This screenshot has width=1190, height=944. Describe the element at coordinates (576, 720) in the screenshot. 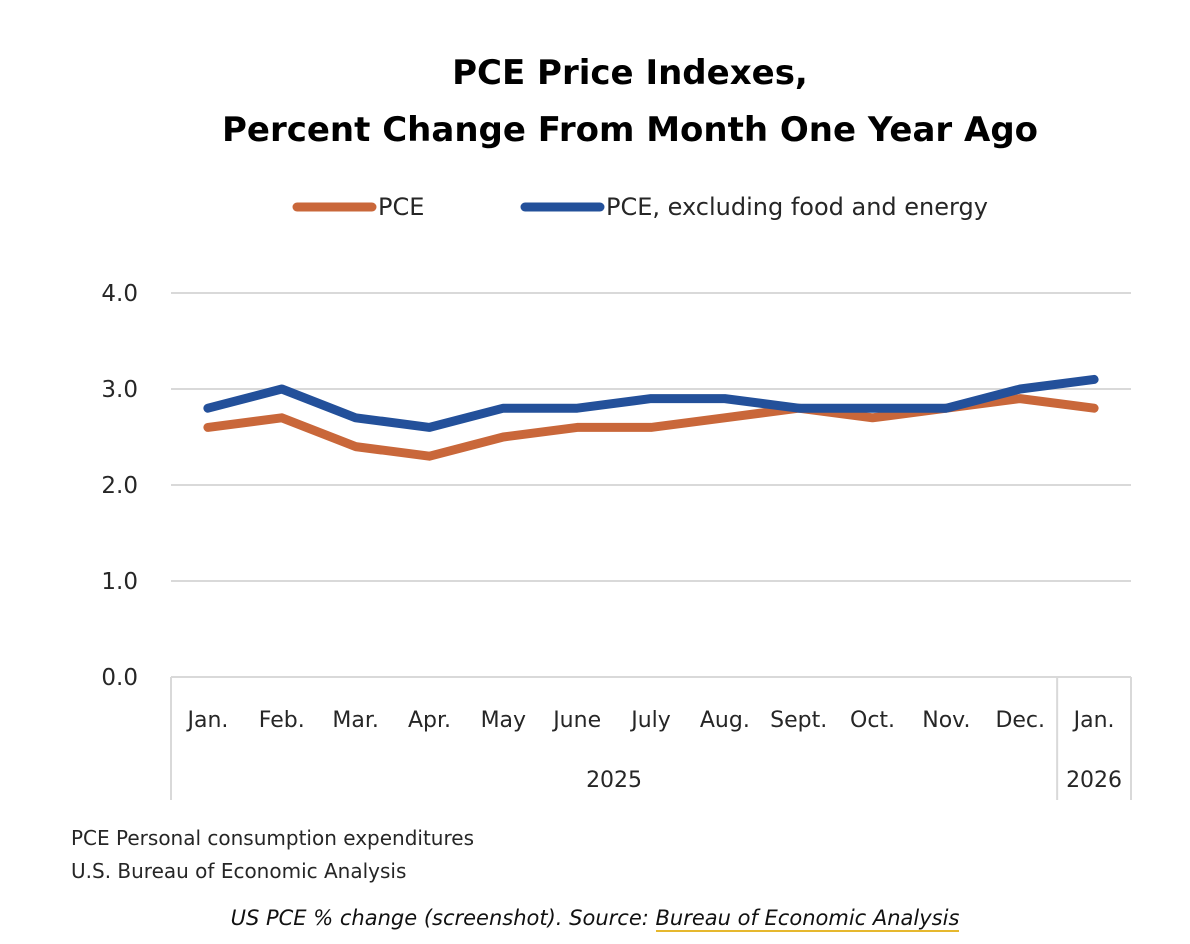

I see `x-tick-label: June` at that location.